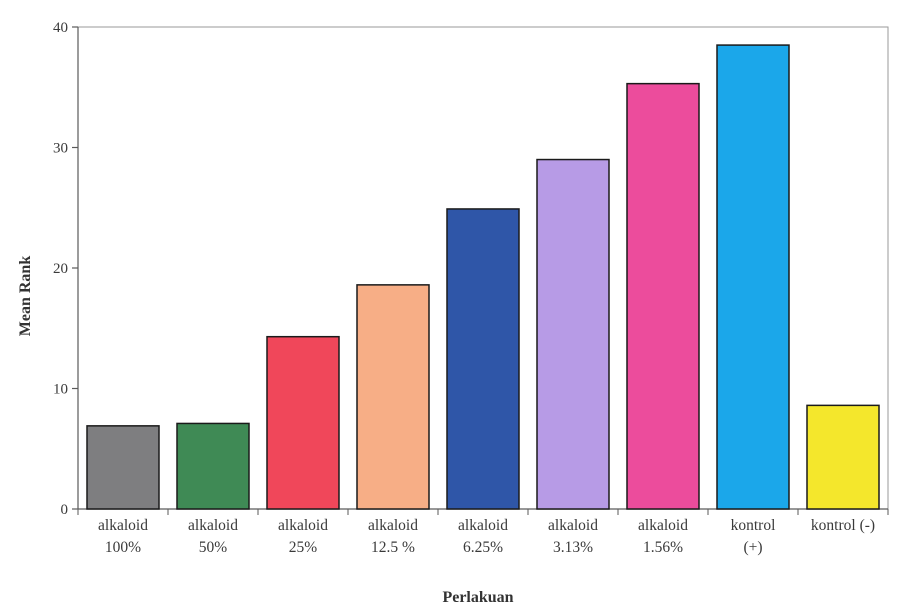  Describe the element at coordinates (752, 547) in the screenshot. I see `x-tick-label: (+)` at that location.